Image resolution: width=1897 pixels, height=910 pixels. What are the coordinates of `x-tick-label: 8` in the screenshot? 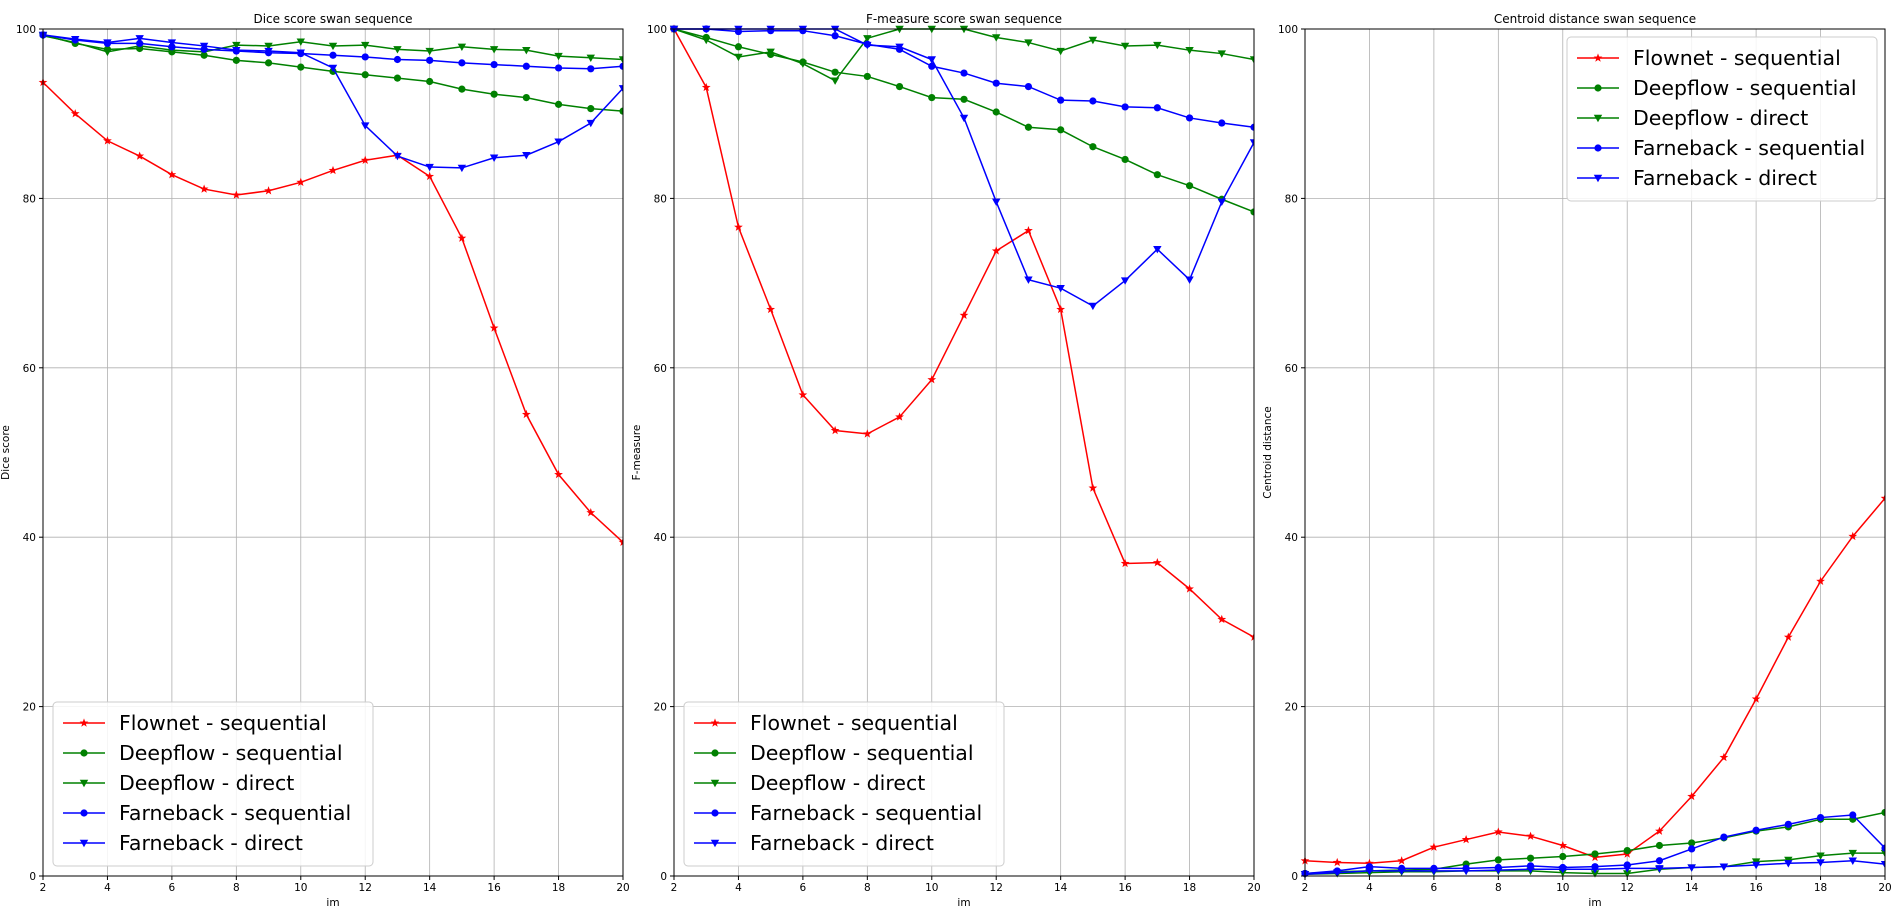 It's located at (1498, 888).